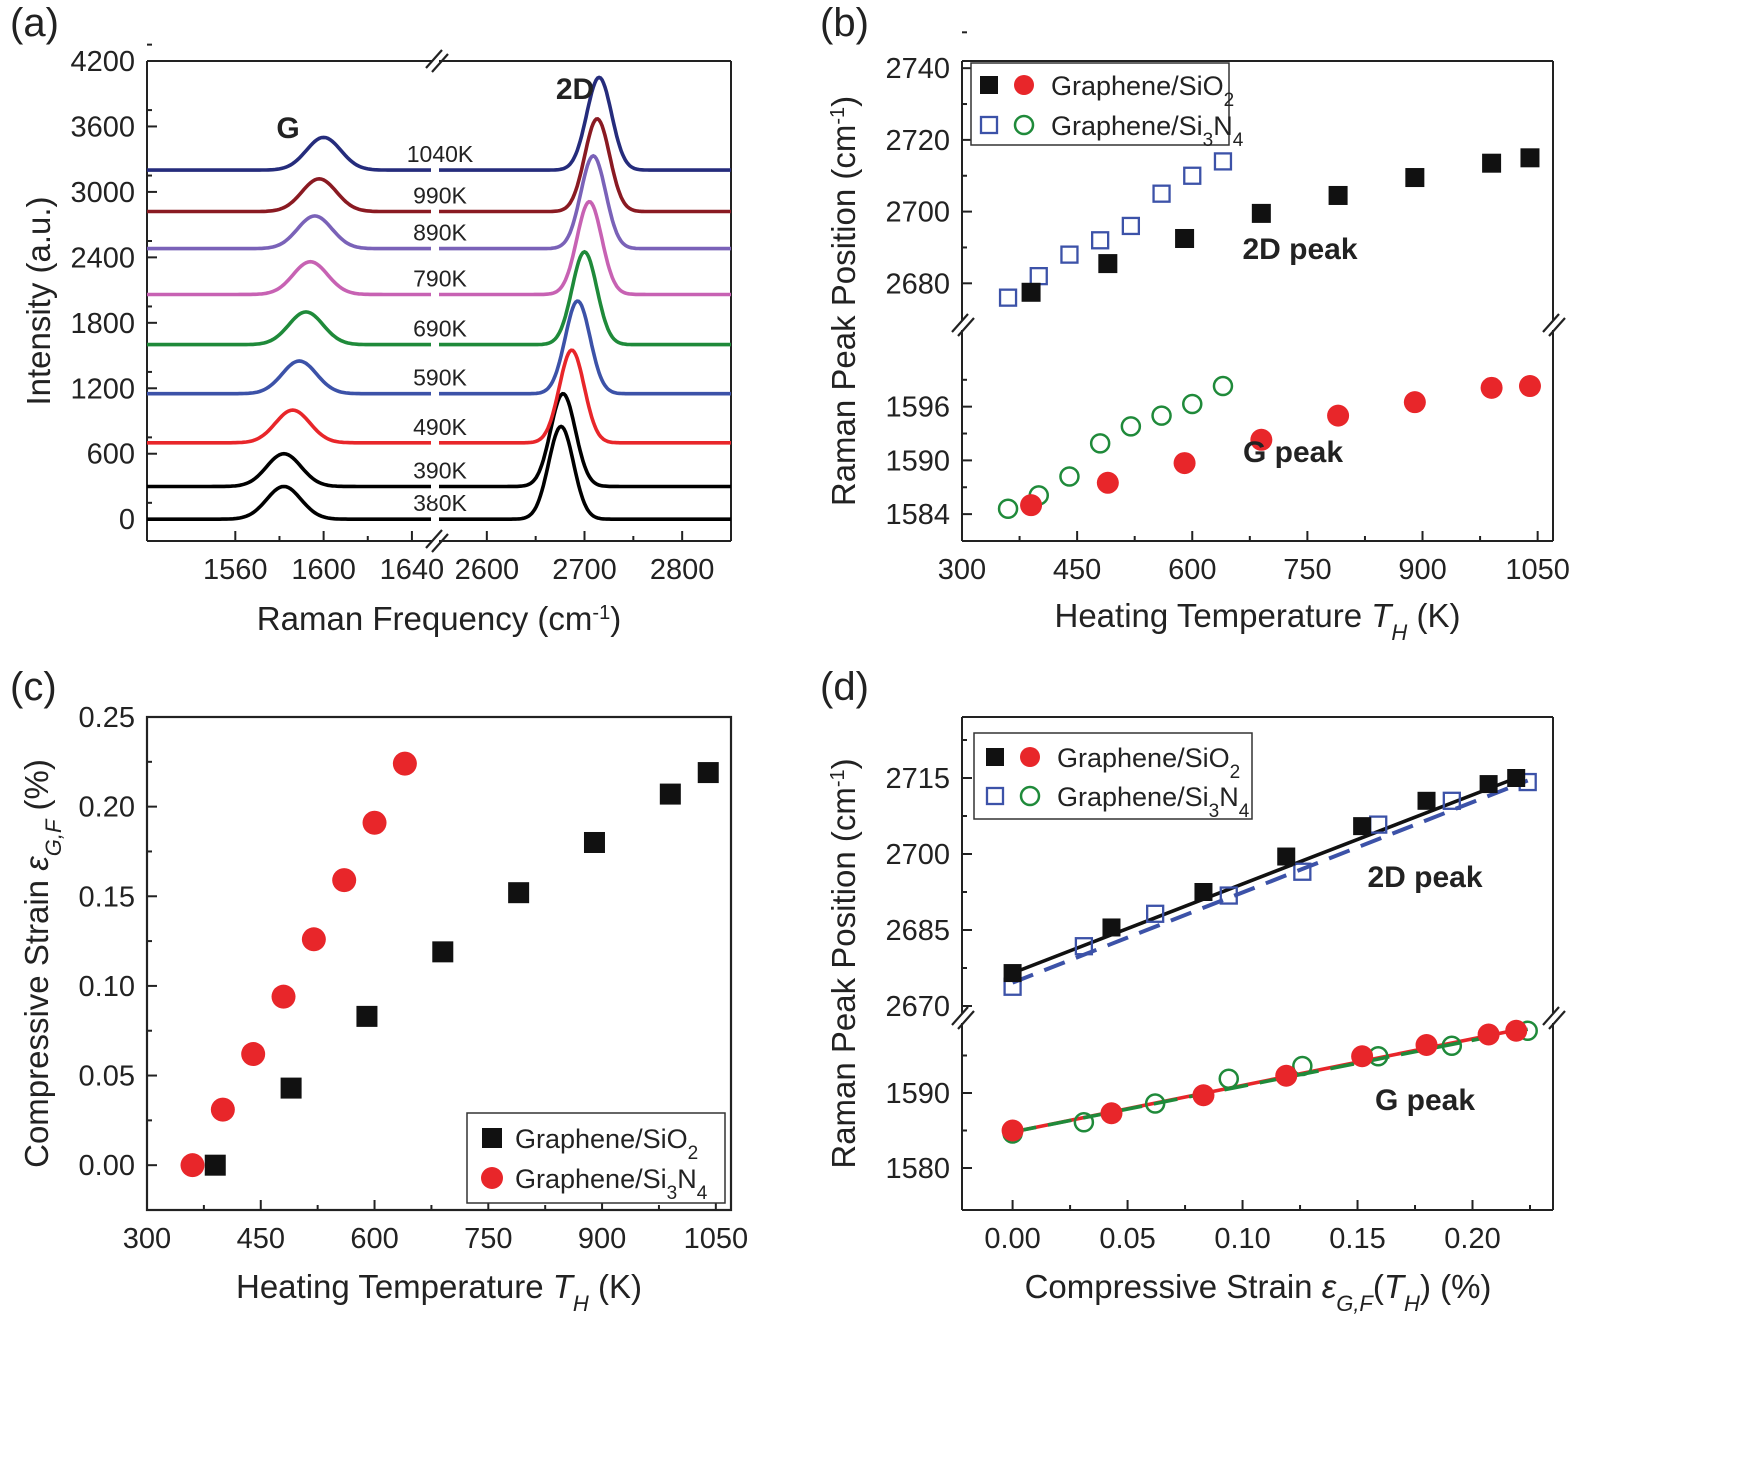 The height and width of the screenshot is (1480, 1762). What do you see at coordinates (601, 1139) in the screenshot?
I see `panel-c-legend-text: Graphene/SiO` at bounding box center [601, 1139].